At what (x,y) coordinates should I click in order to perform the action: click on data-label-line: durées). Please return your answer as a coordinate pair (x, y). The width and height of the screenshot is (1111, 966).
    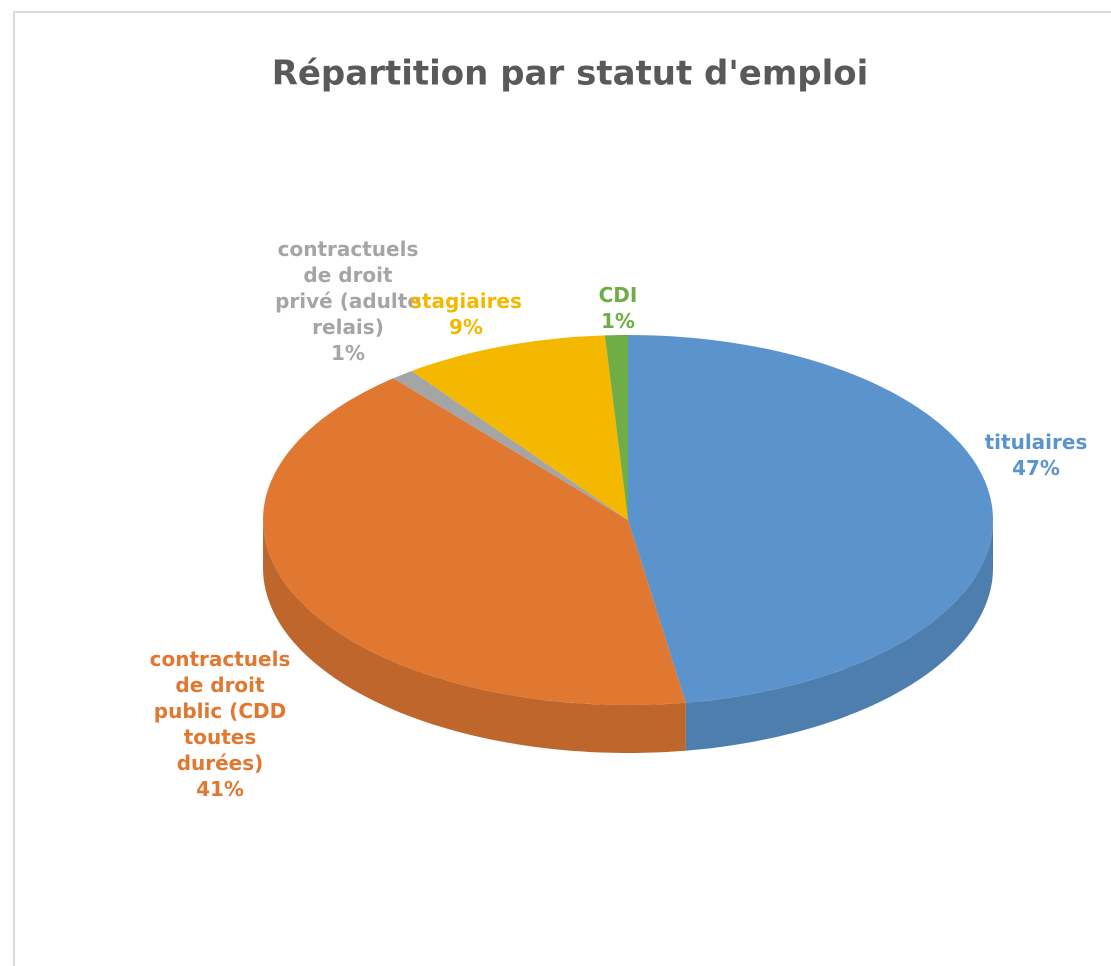
    Looking at the image, I should click on (220, 763).